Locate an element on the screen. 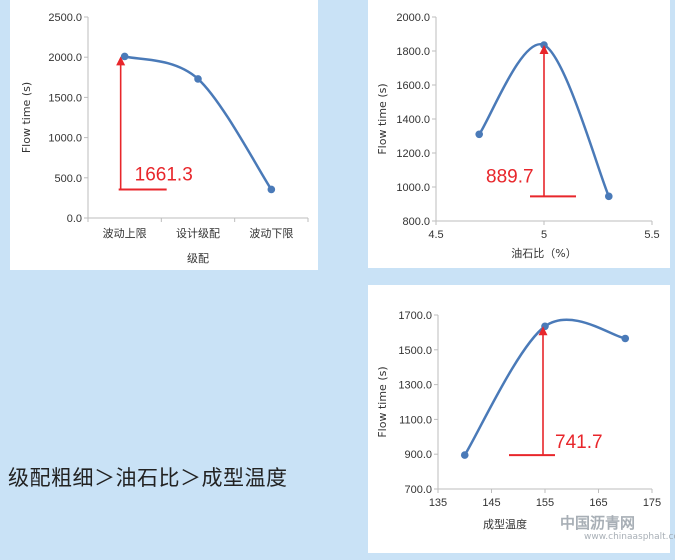 Image resolution: width=675 pixels, height=560 pixels. watermark-logo: 中国沥青网 is located at coordinates (598, 523).